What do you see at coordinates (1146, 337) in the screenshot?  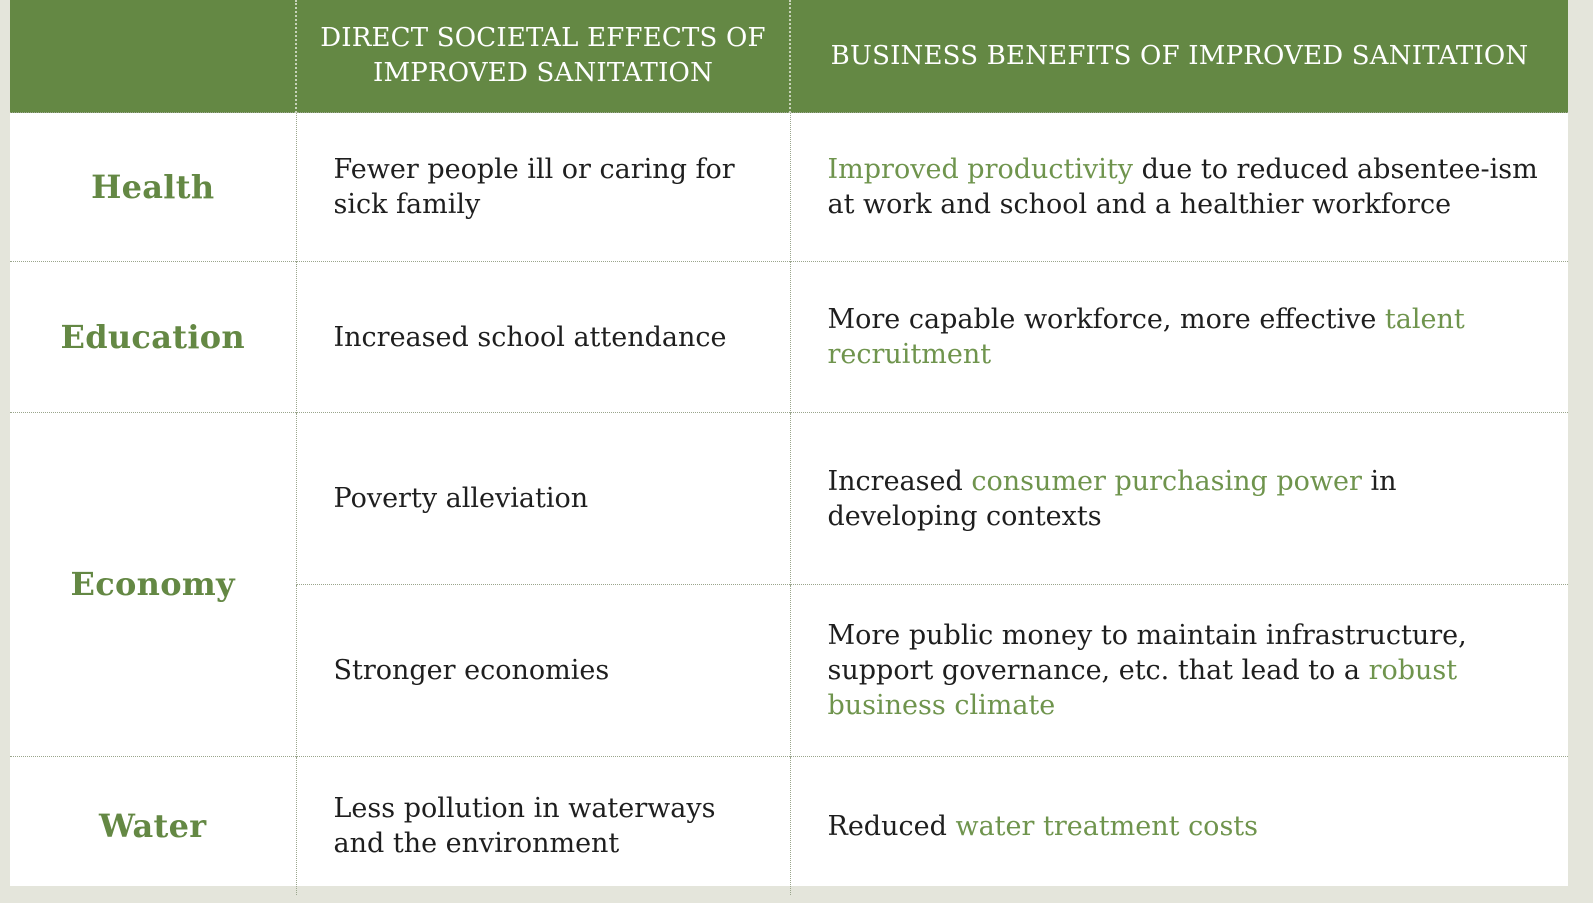 I see `highlight-text: talent recruitment` at bounding box center [1146, 337].